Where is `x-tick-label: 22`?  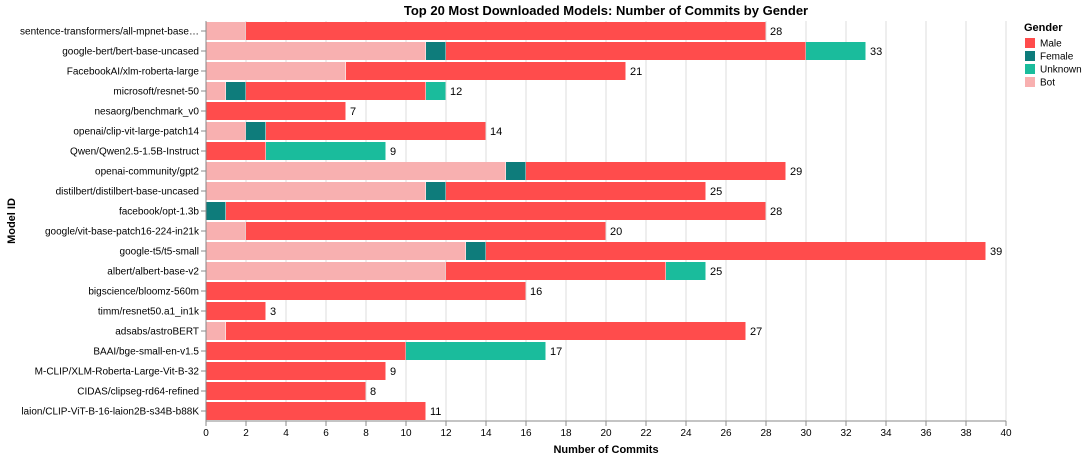
x-tick-label: 22 is located at coordinates (646, 433).